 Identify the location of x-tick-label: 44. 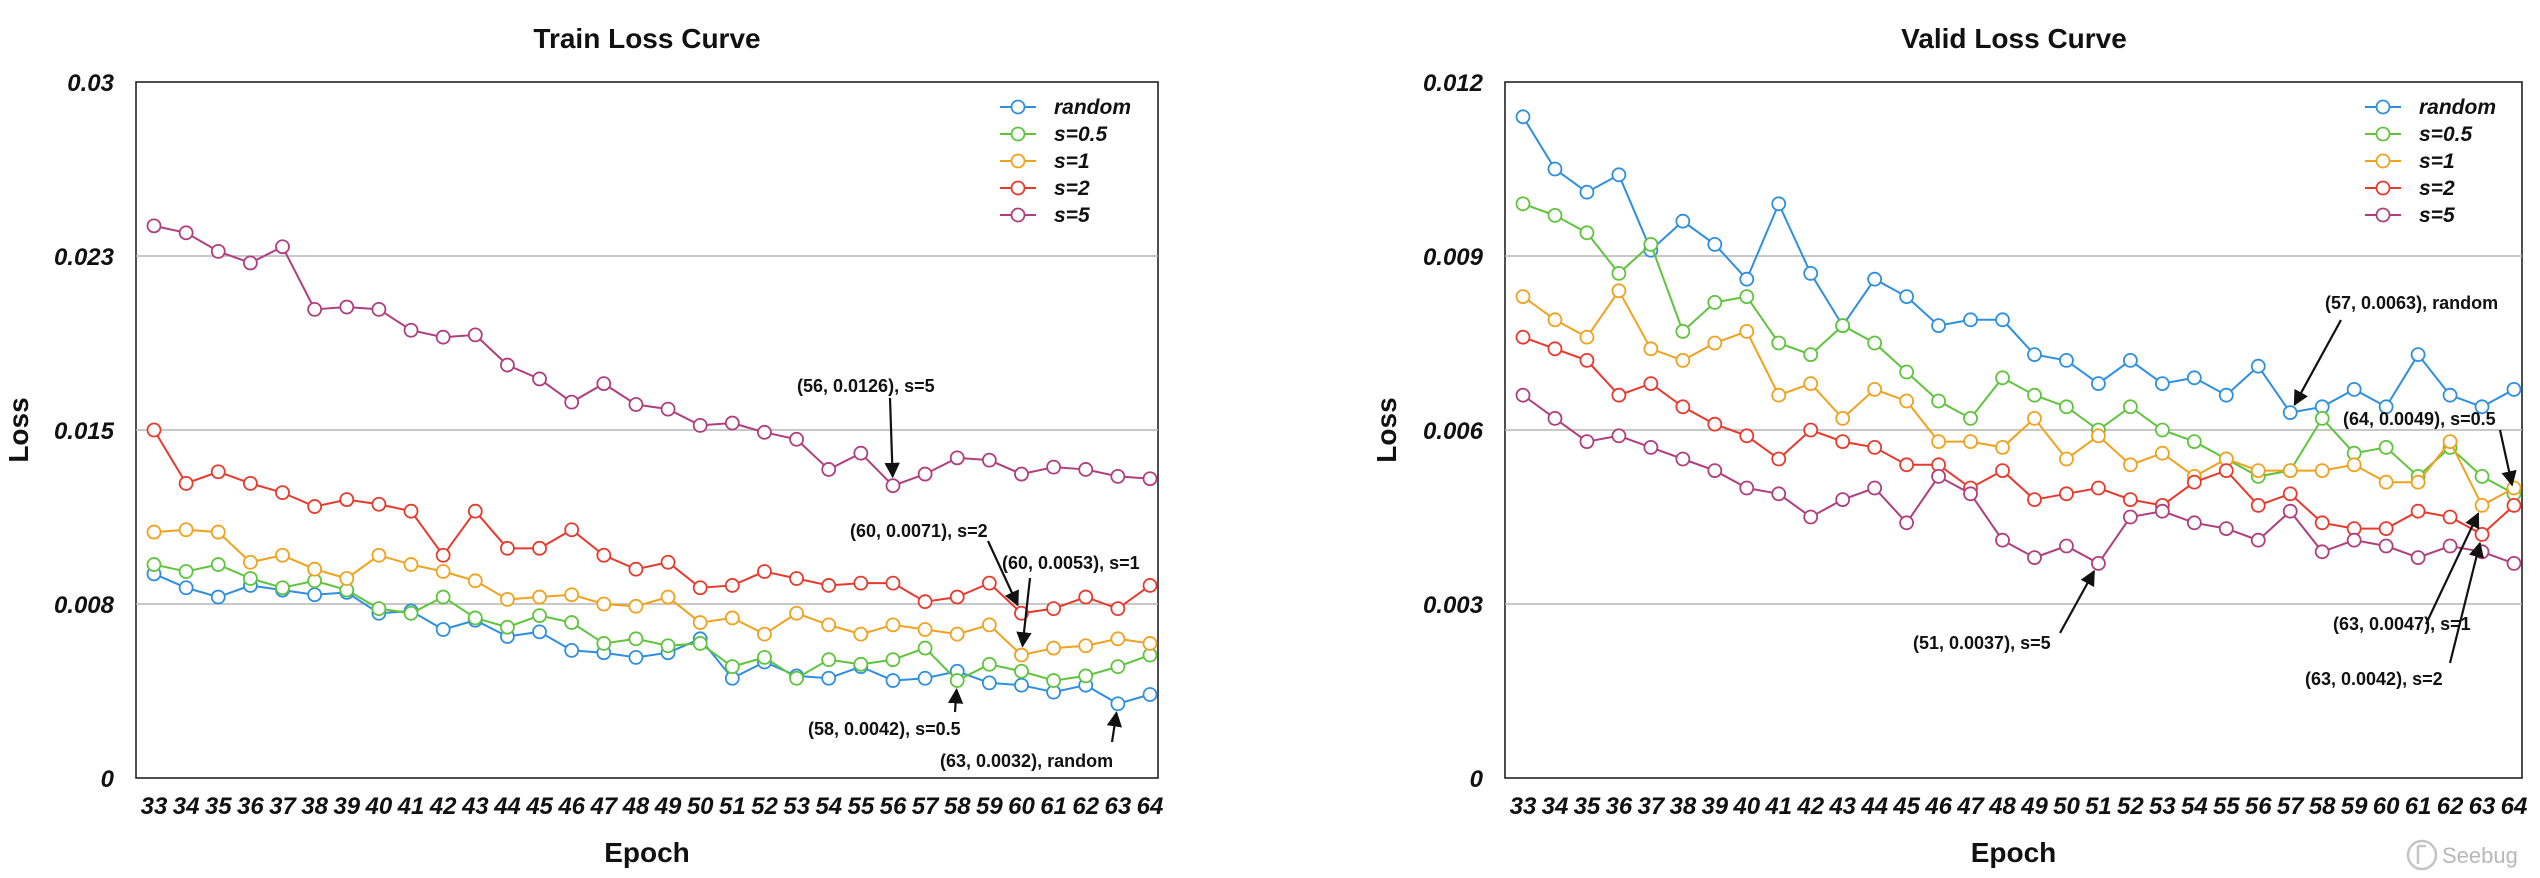
(1874, 806).